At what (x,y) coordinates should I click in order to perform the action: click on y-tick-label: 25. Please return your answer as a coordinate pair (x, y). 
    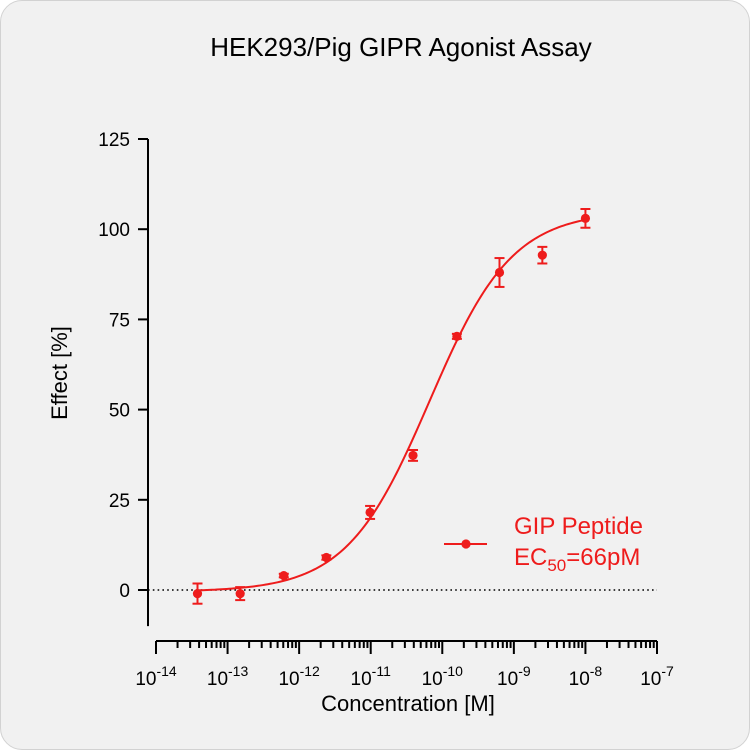
    Looking at the image, I should click on (119, 501).